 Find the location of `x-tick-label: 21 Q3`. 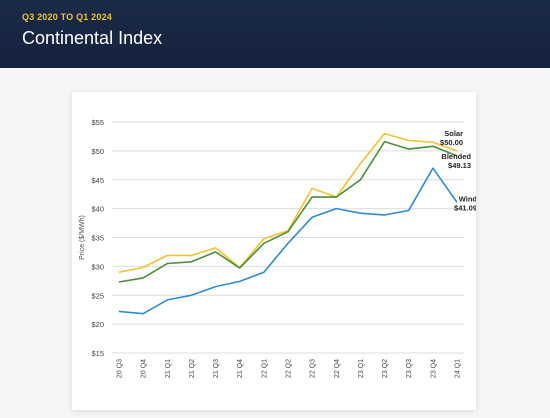

x-tick-label: 21 Q3 is located at coordinates (216, 368).